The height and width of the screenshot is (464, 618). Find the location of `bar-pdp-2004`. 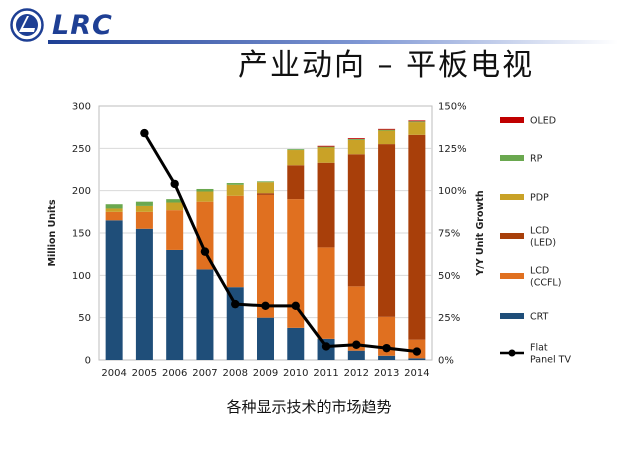

bar-pdp-2004 is located at coordinates (114, 210).